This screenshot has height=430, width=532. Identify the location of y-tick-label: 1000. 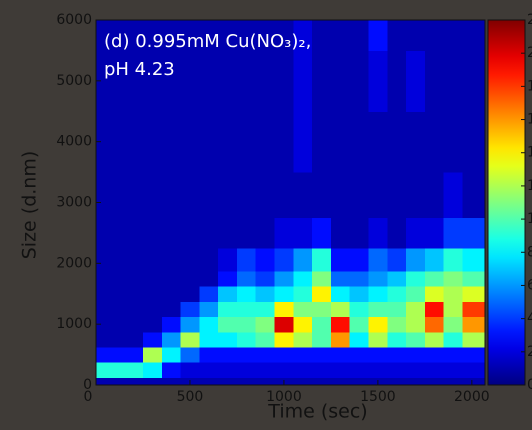
(74, 324).